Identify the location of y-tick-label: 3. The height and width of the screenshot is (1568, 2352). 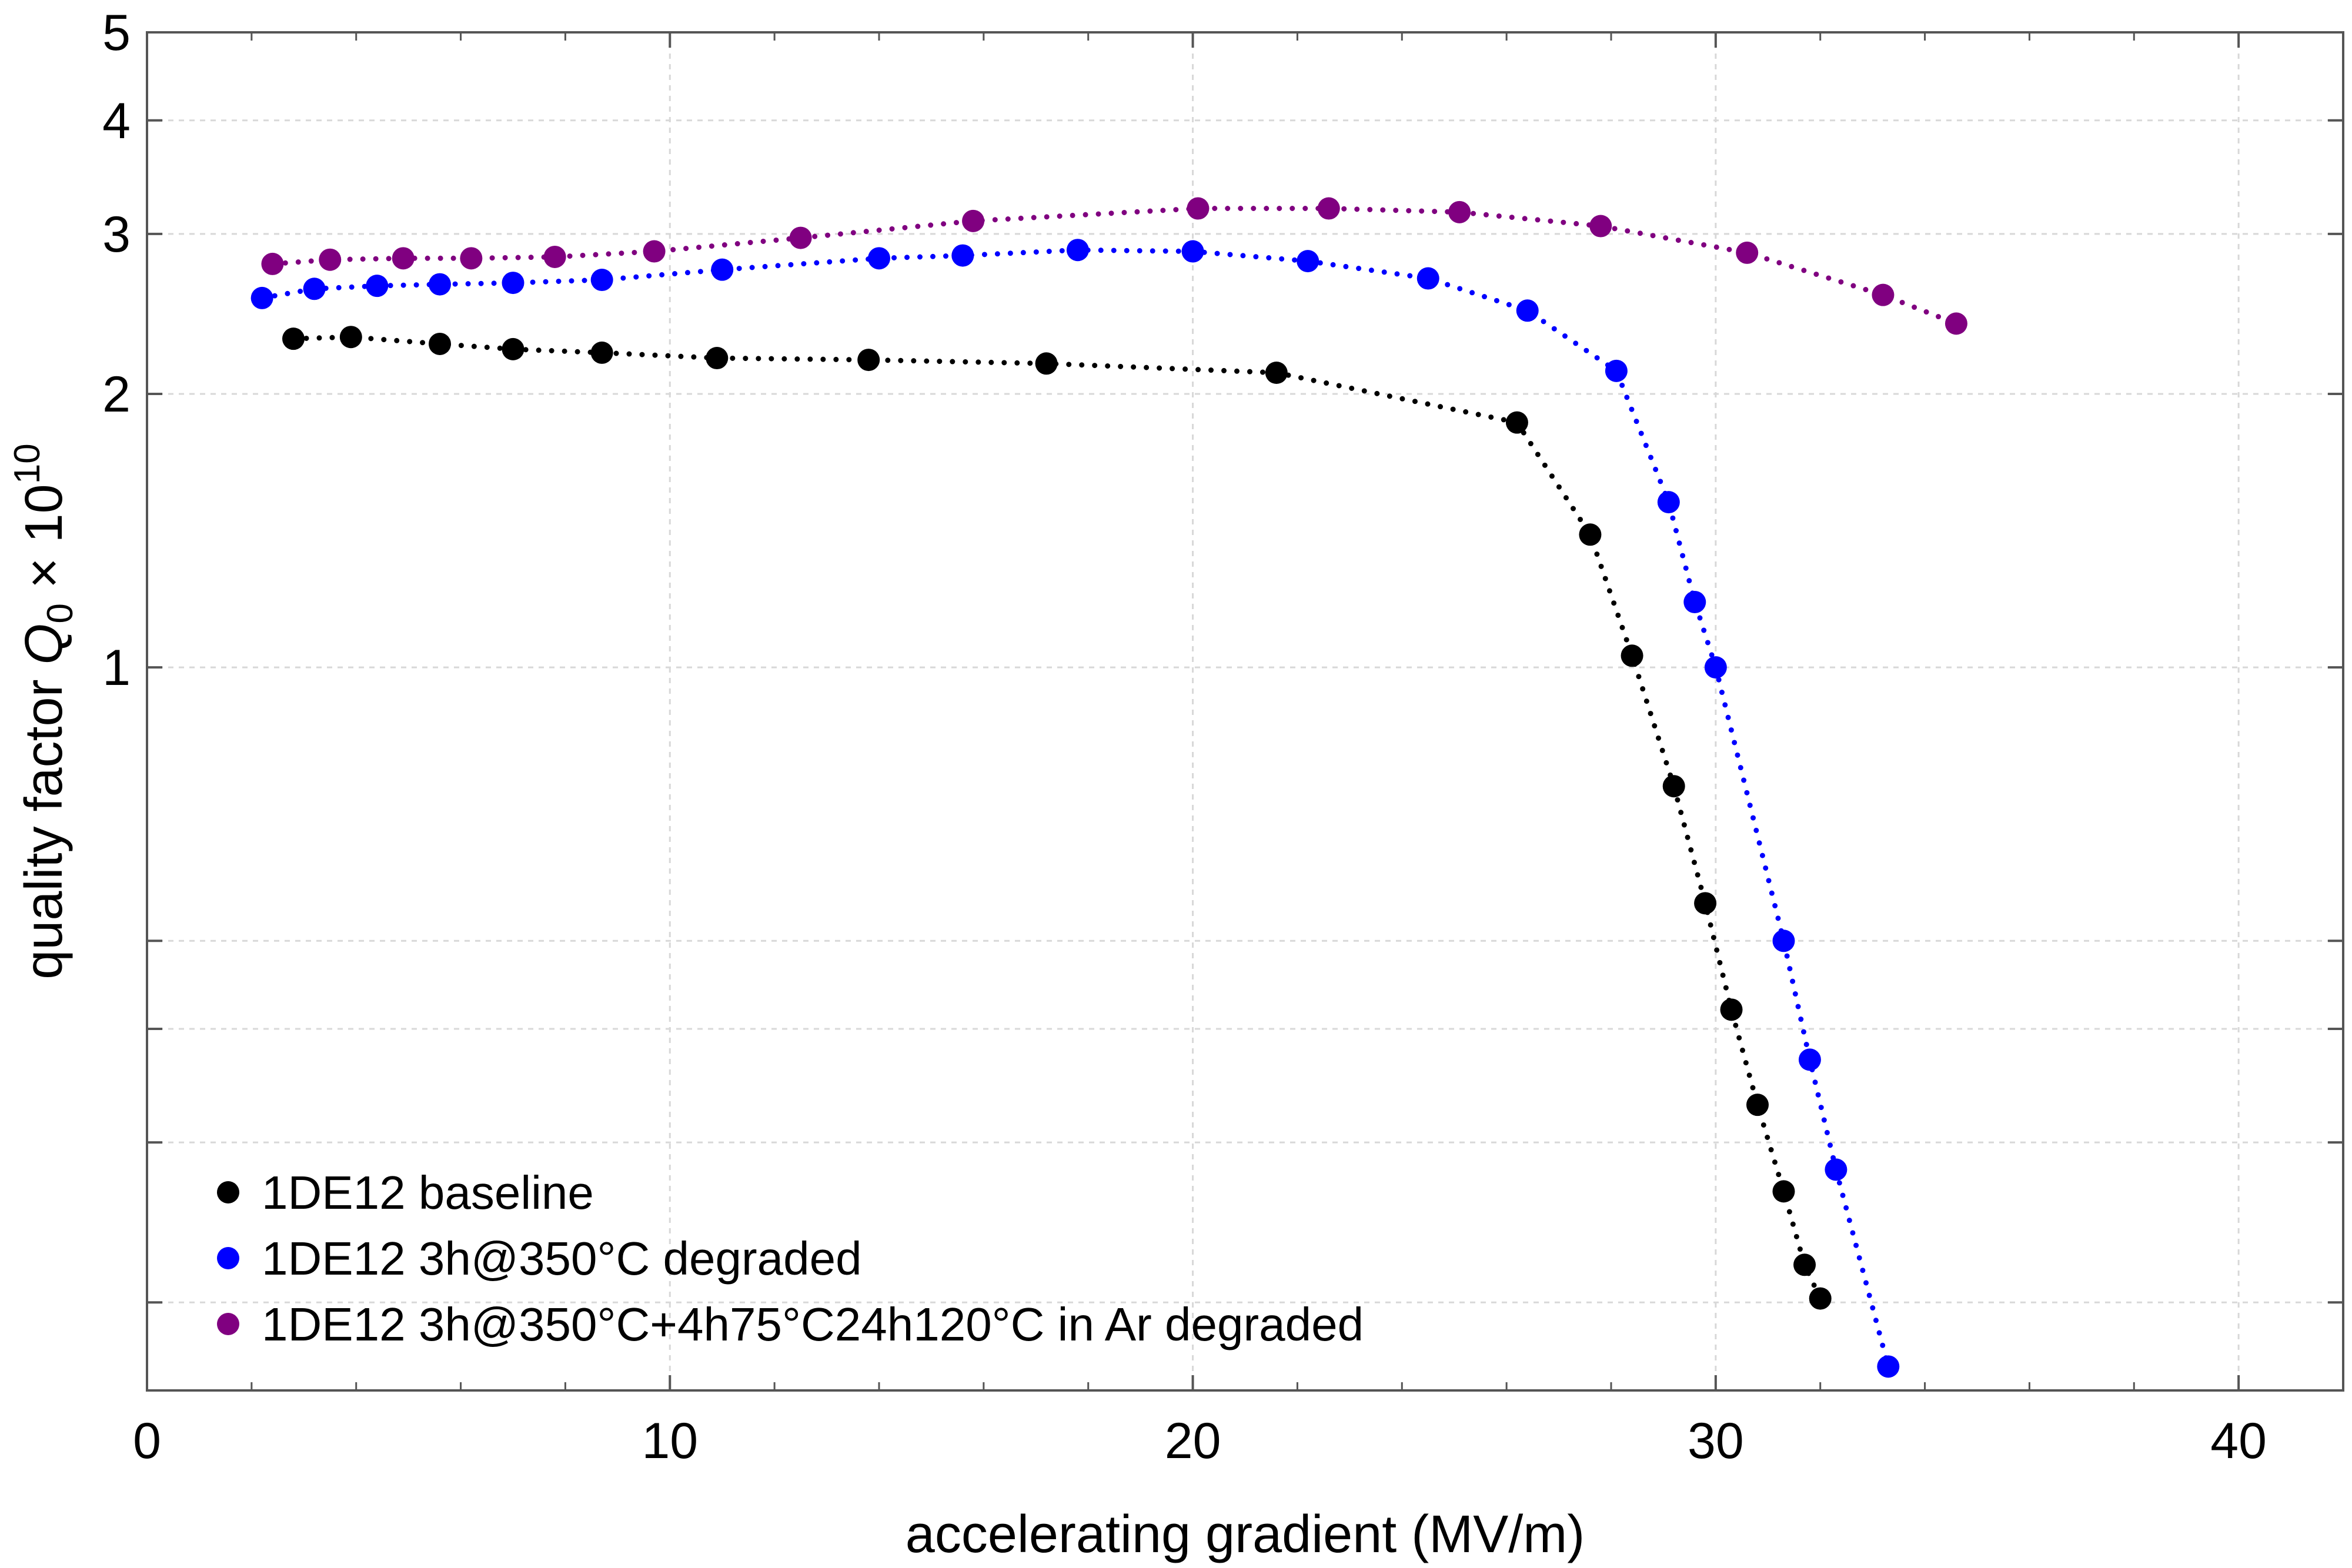
(116, 234).